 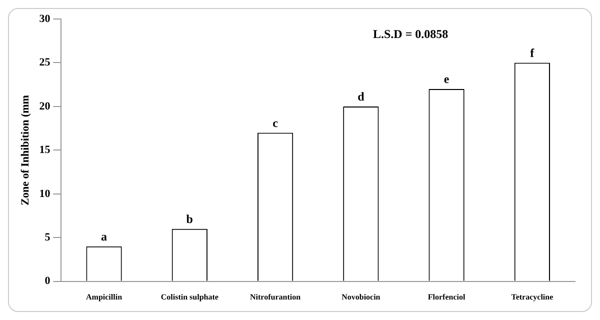 What do you see at coordinates (532, 297) in the screenshot?
I see `x-tick-label: Tetracycline` at bounding box center [532, 297].